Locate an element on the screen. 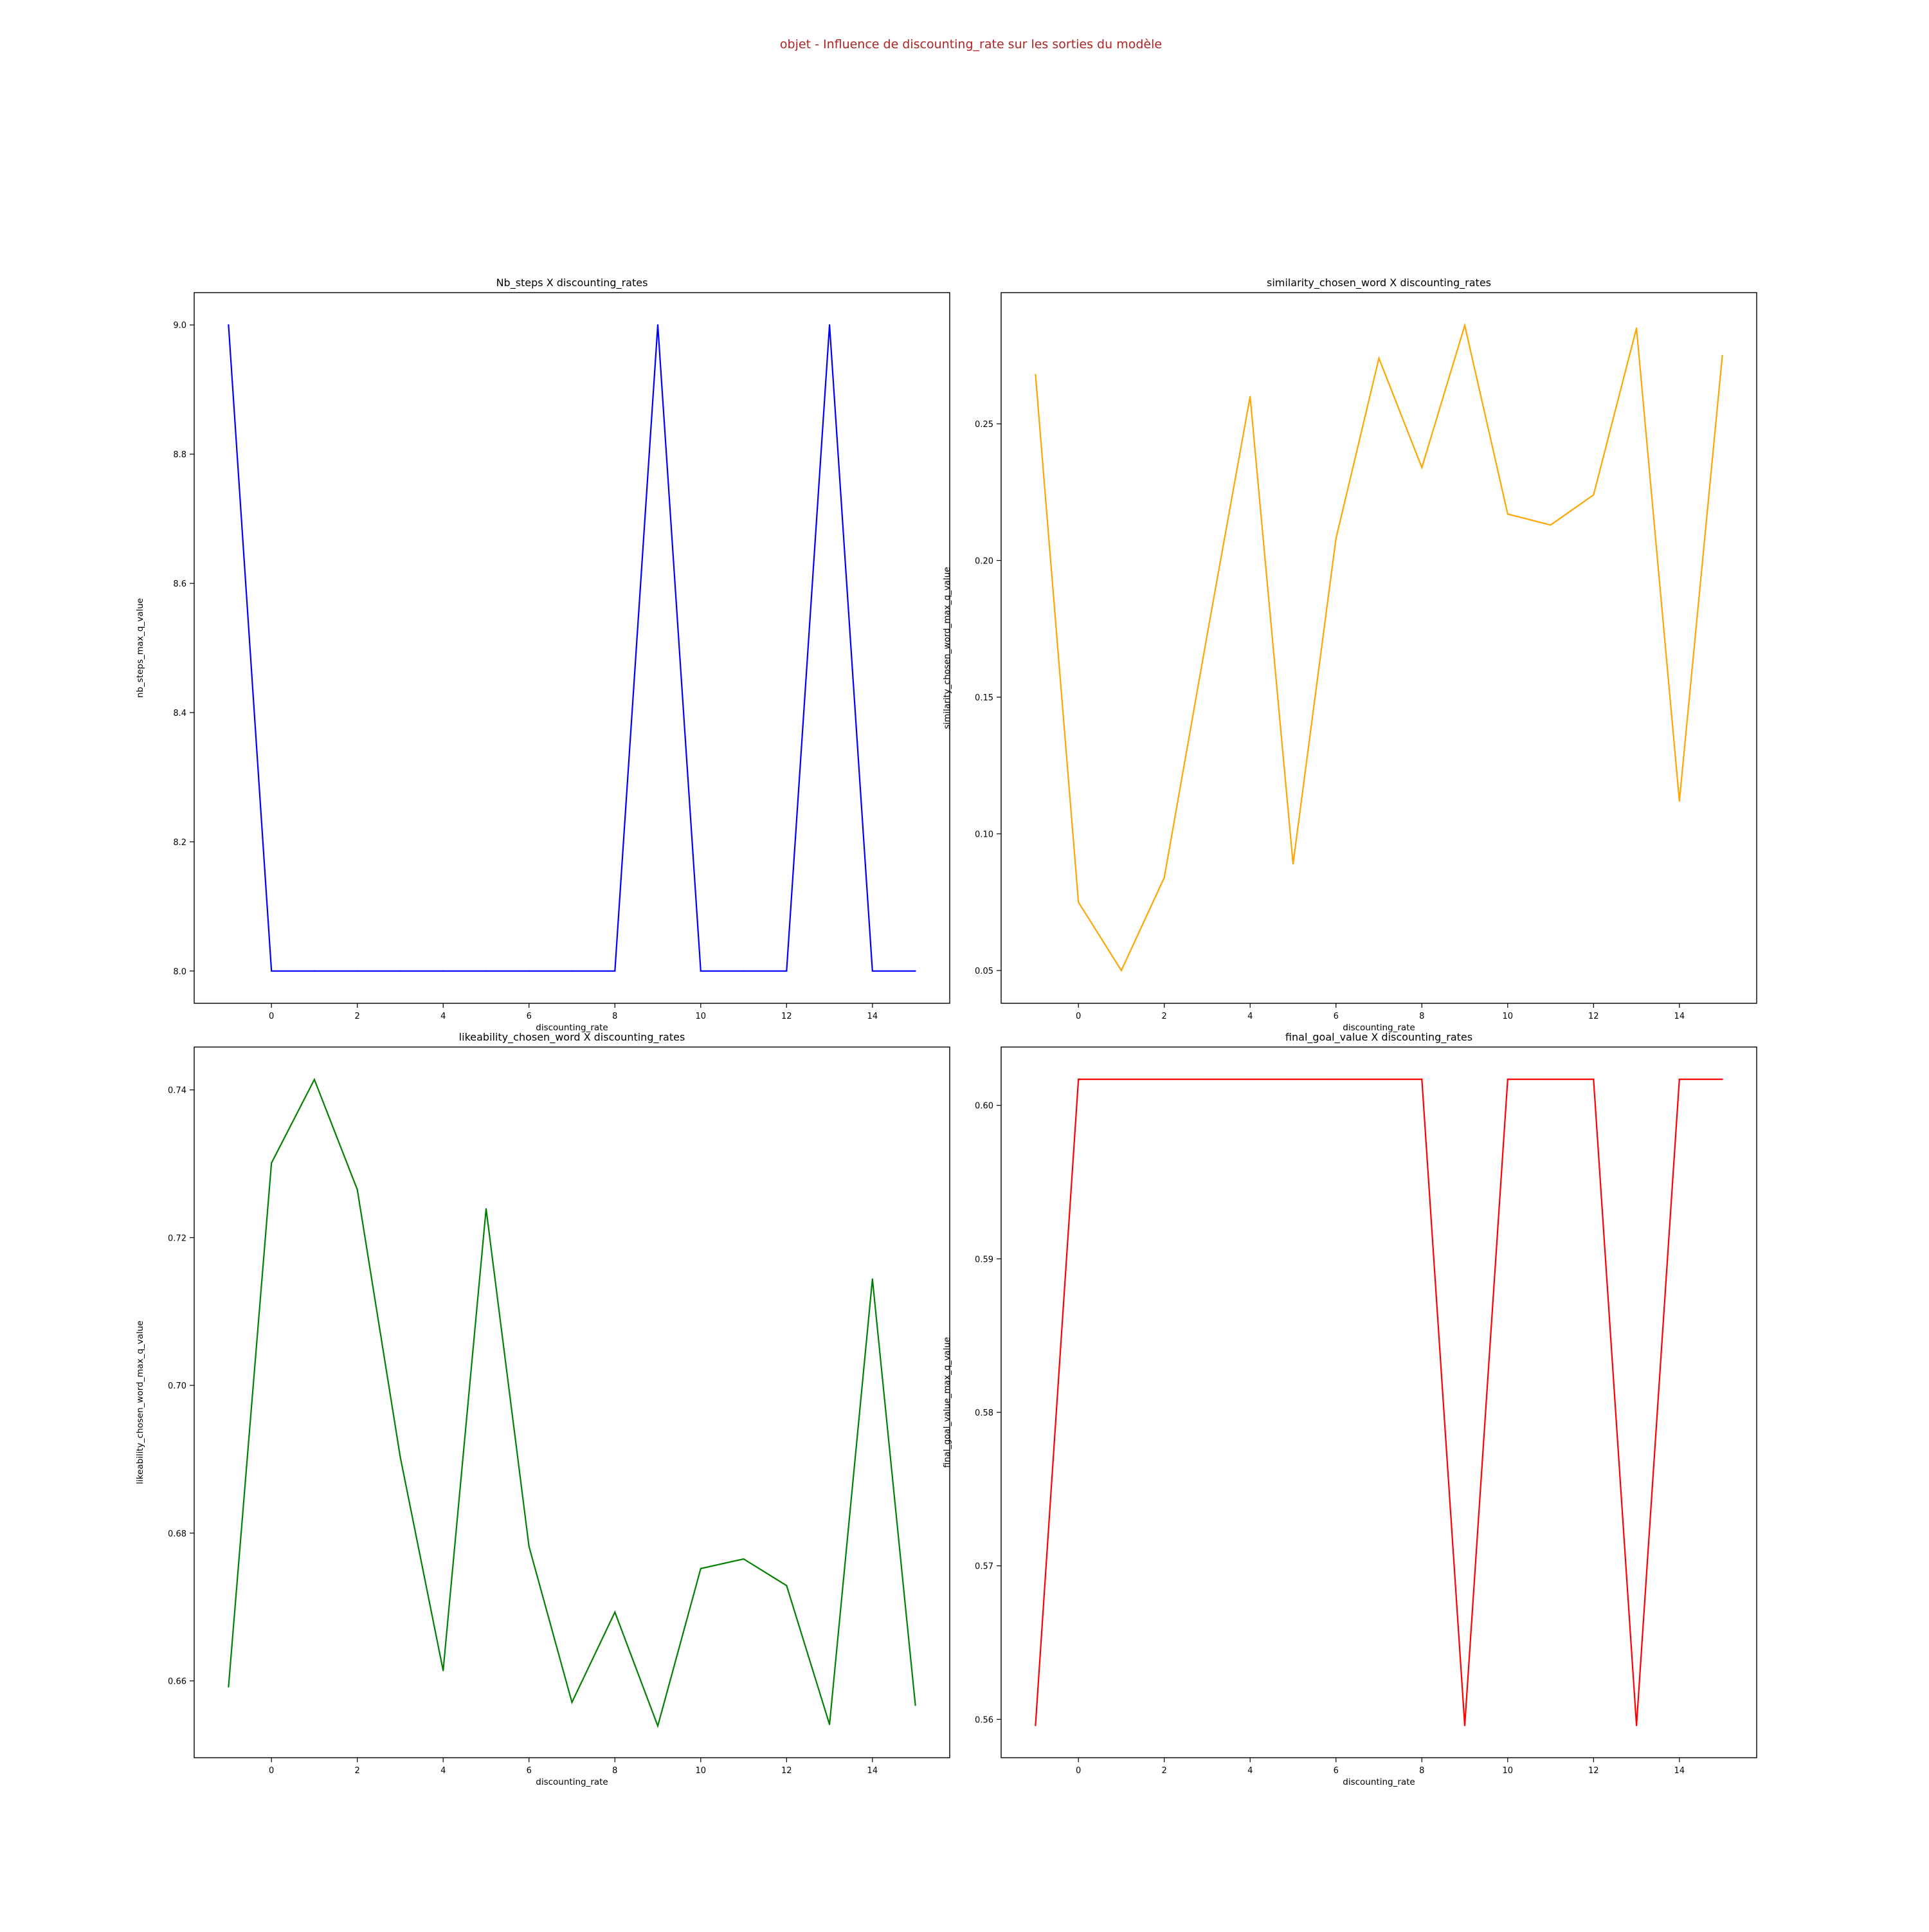 This screenshot has height=1932, width=1929. y-axis-label: final_goal_value_max_q_value is located at coordinates (947, 1402).